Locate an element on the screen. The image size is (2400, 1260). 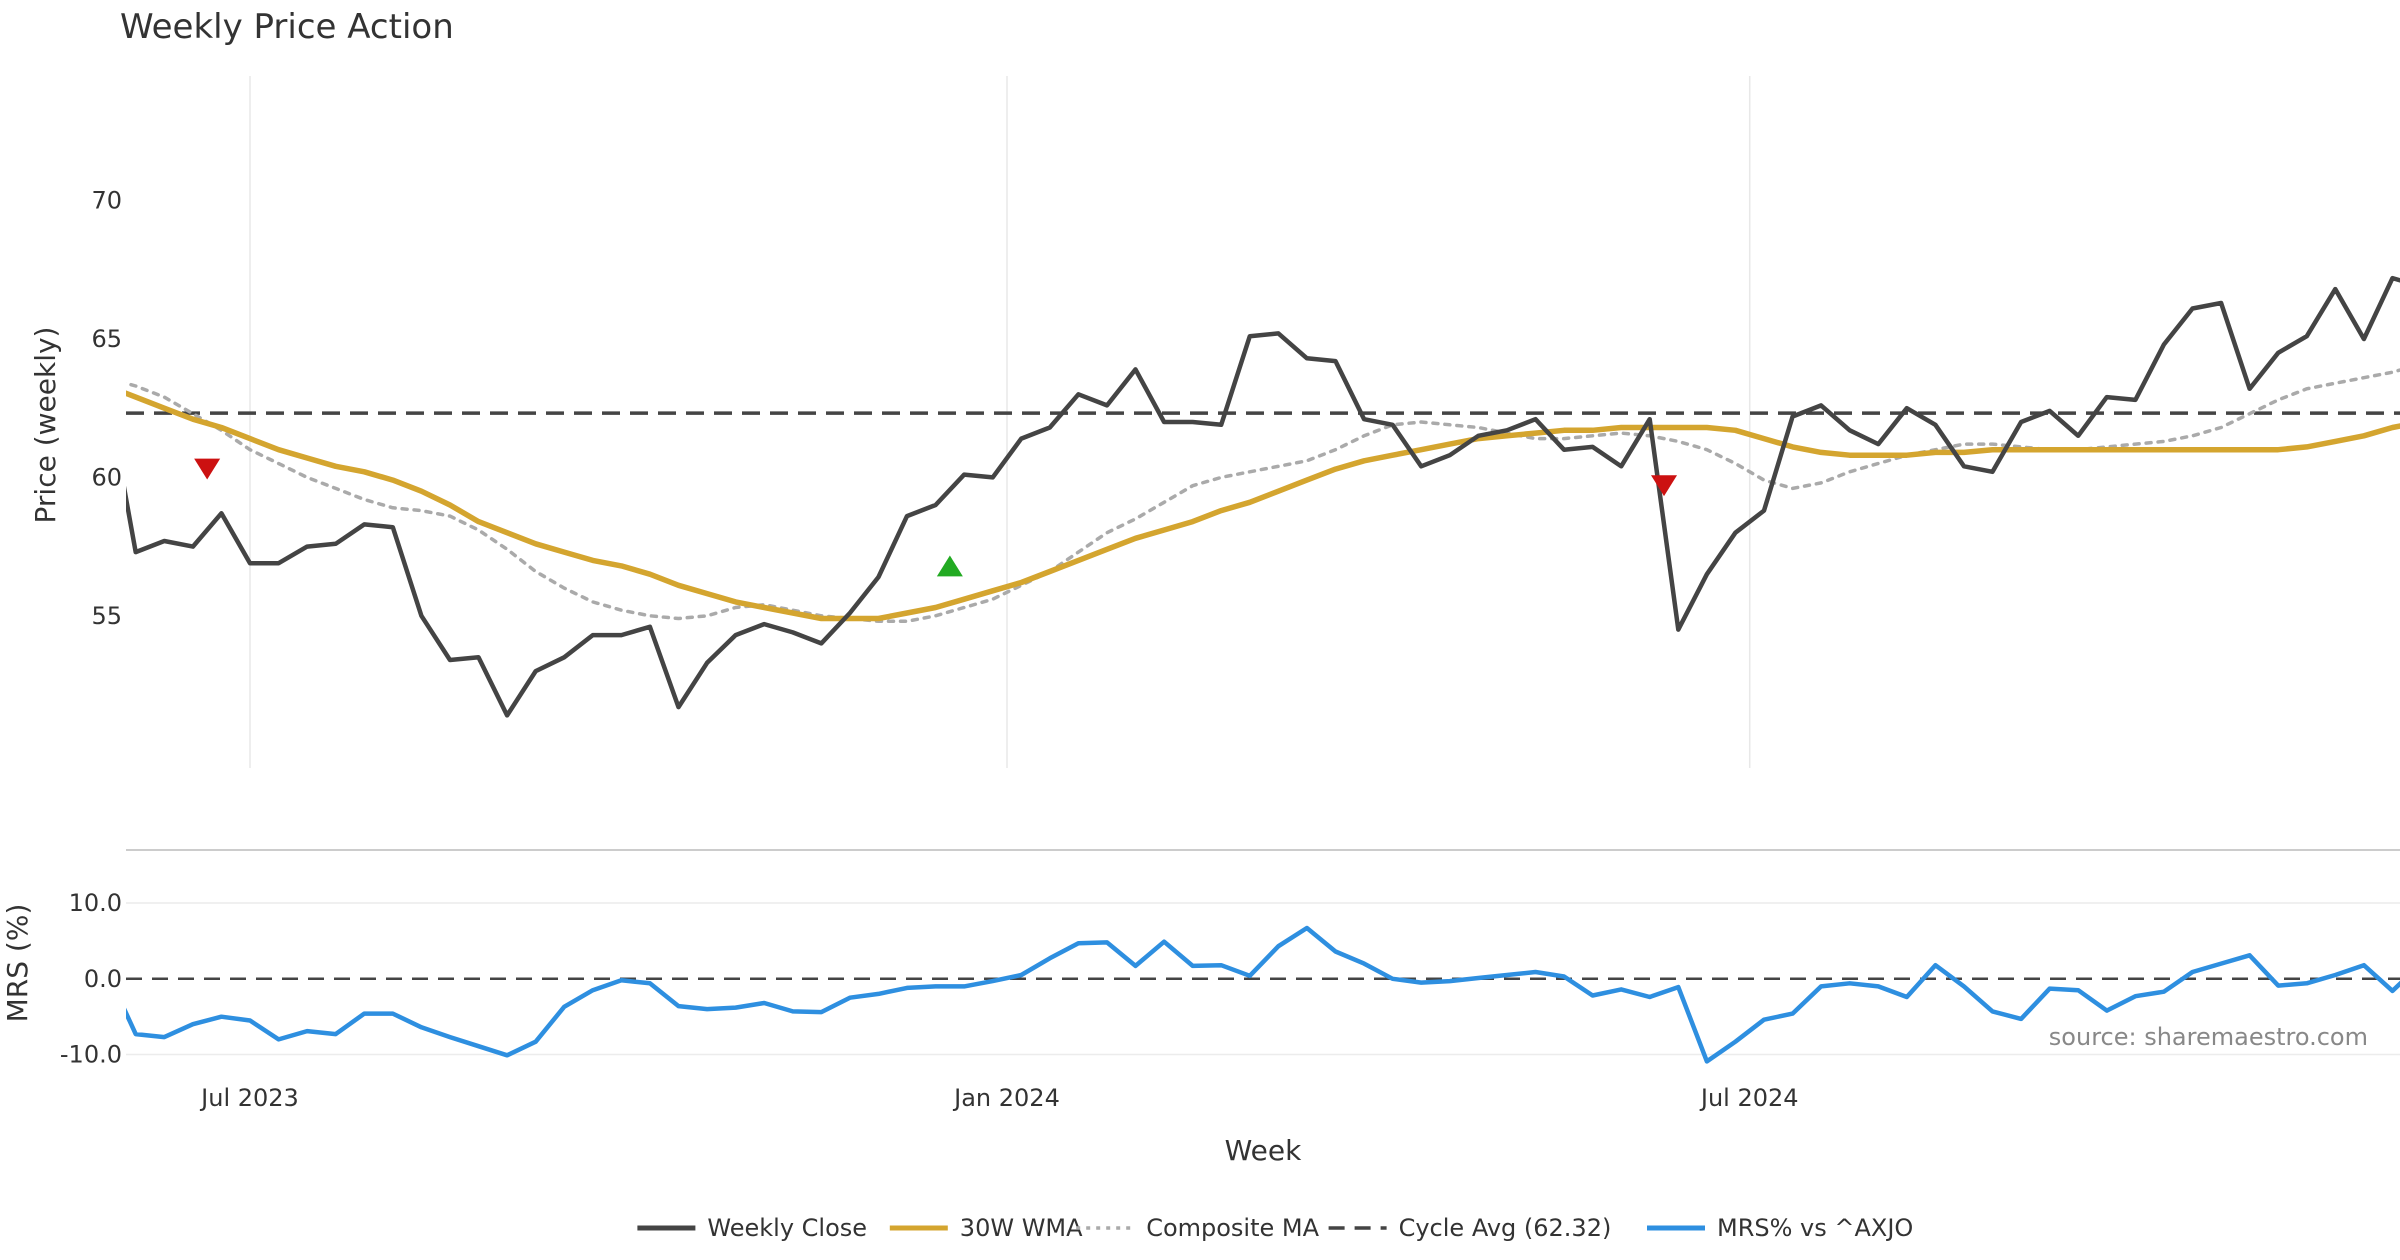
legend-label: MRS% vs ^AXJO is located at coordinates (1815, 1228).